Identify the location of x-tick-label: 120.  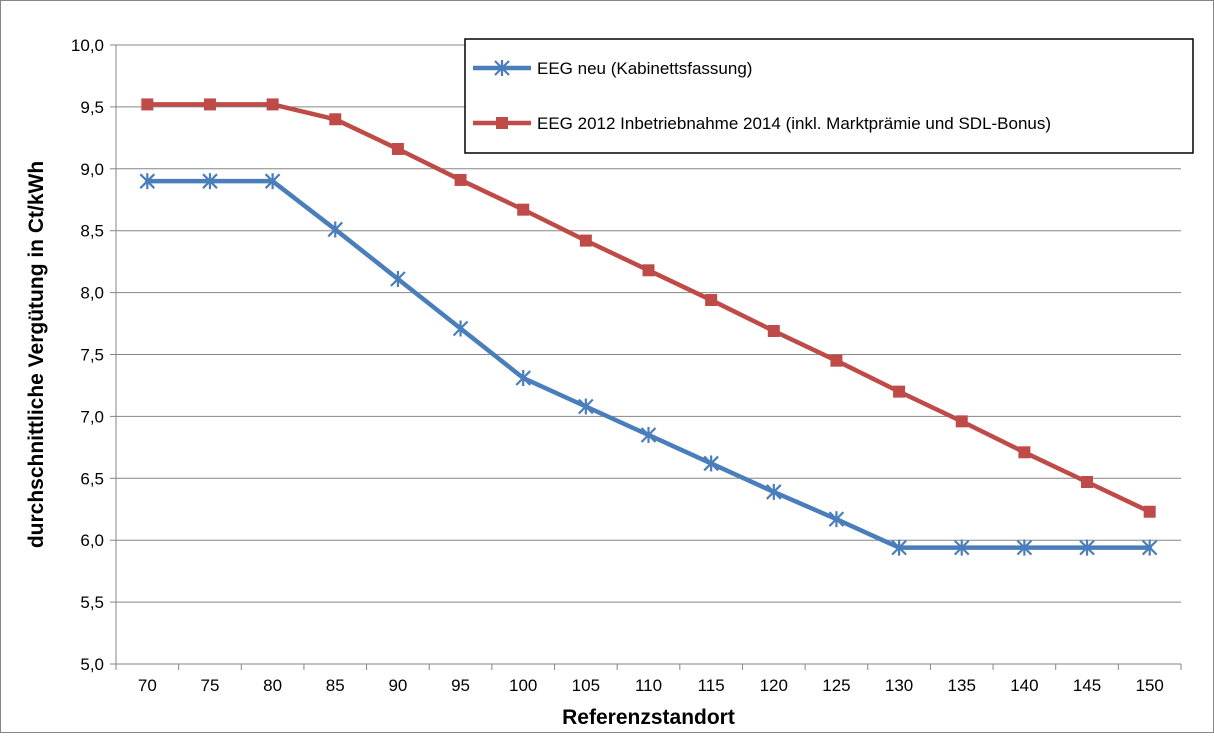
(774, 685).